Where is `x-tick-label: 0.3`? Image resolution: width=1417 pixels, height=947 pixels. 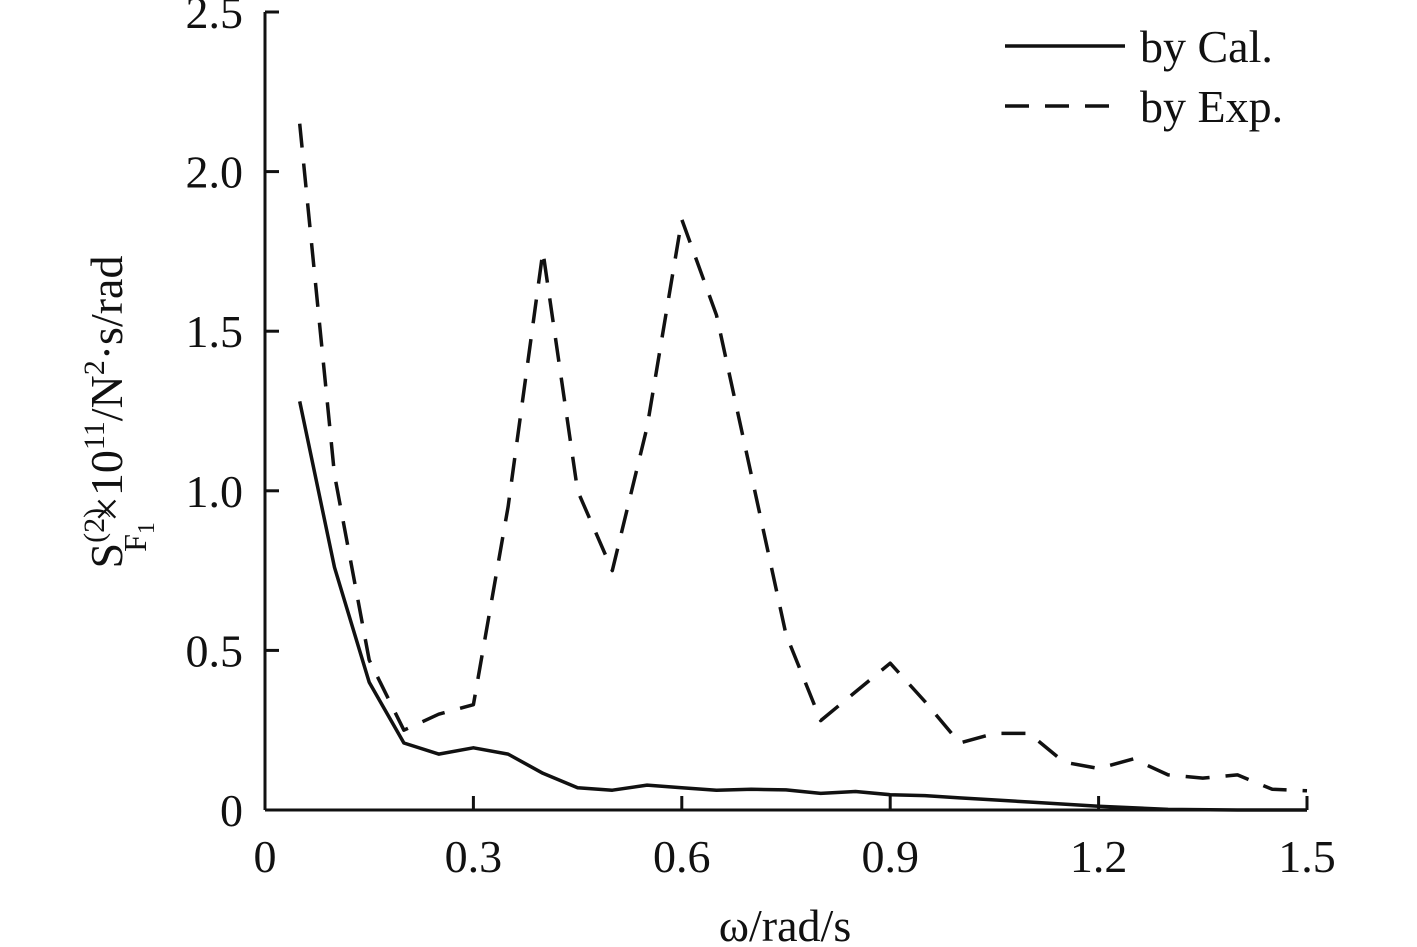 x-tick-label: 0.3 is located at coordinates (474, 856).